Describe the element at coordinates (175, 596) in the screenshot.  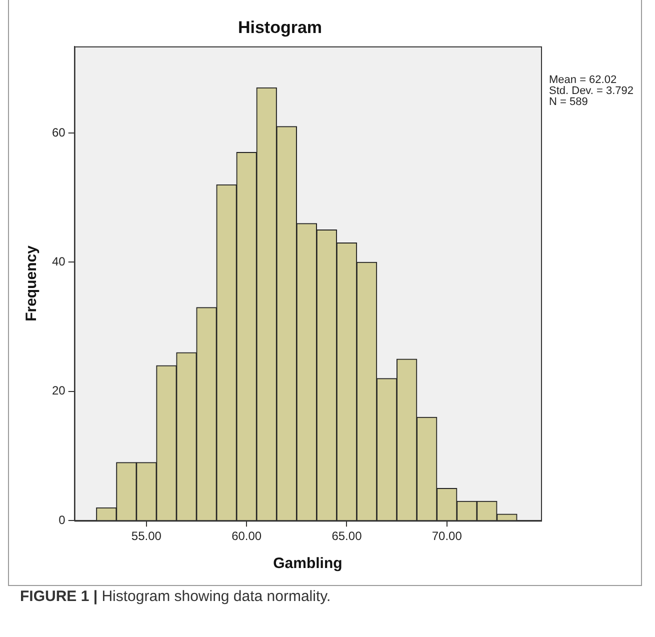
I see `caption: FIGURE 1 | Histogram showing data normality.` at that location.